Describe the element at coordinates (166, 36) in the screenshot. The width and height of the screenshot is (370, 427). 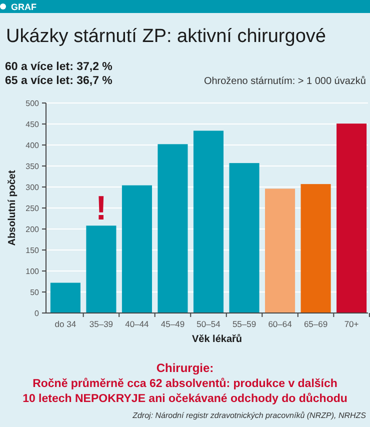
I see `chart-title: Ukázky stárnutí ZP: aktivní chirurgové` at that location.